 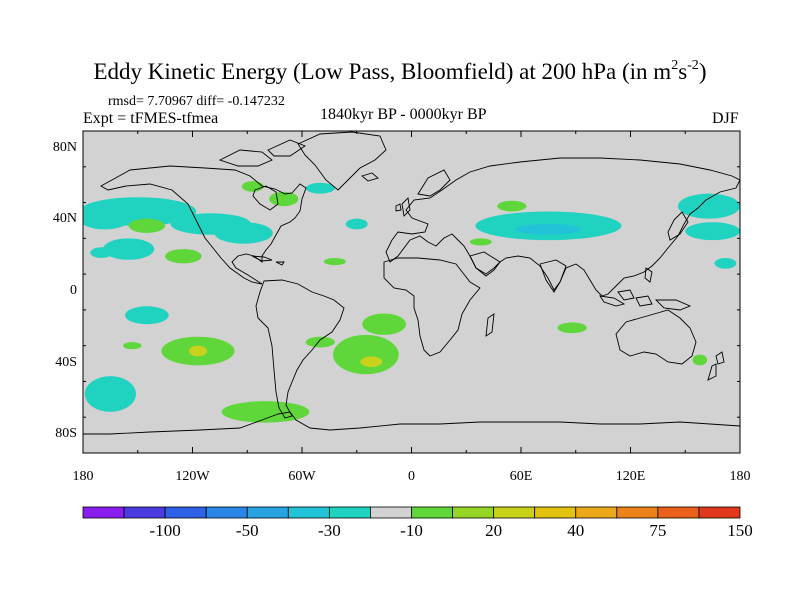 What do you see at coordinates (432, 307) in the screenshot?
I see `coastline-africa` at bounding box center [432, 307].